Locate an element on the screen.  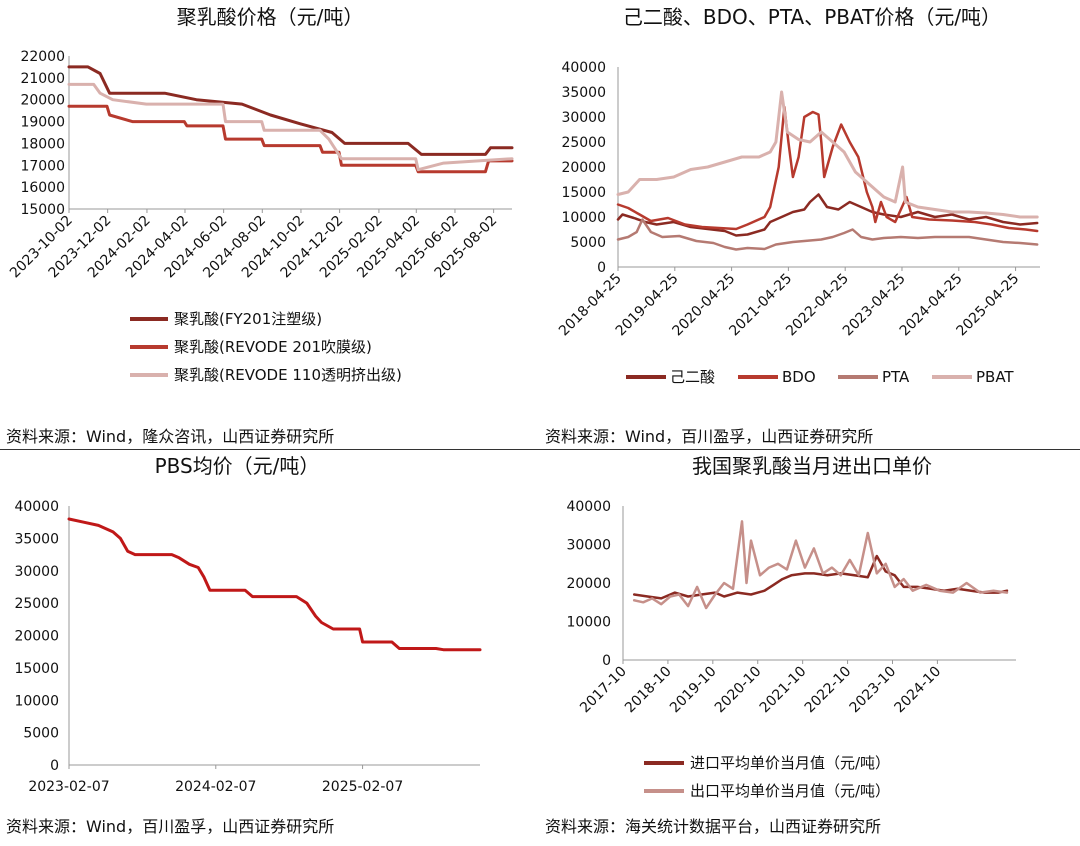
x-tick-label: 2019-10 is located at coordinates (693, 690).